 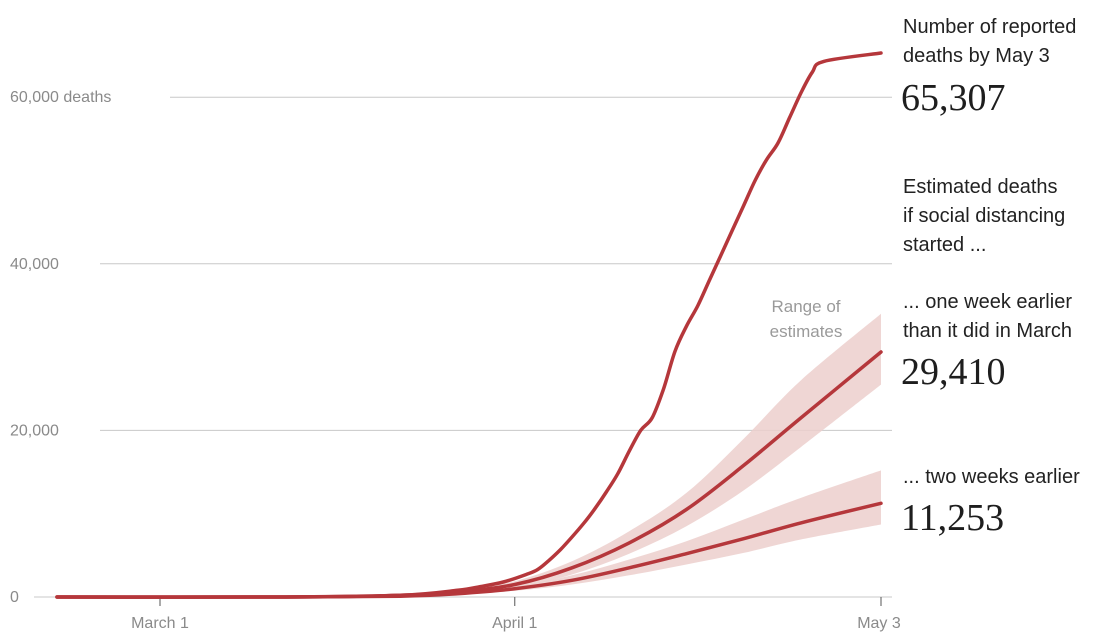 I want to click on y-tick-label-3: 60,000 deaths, so click(x=60, y=97).